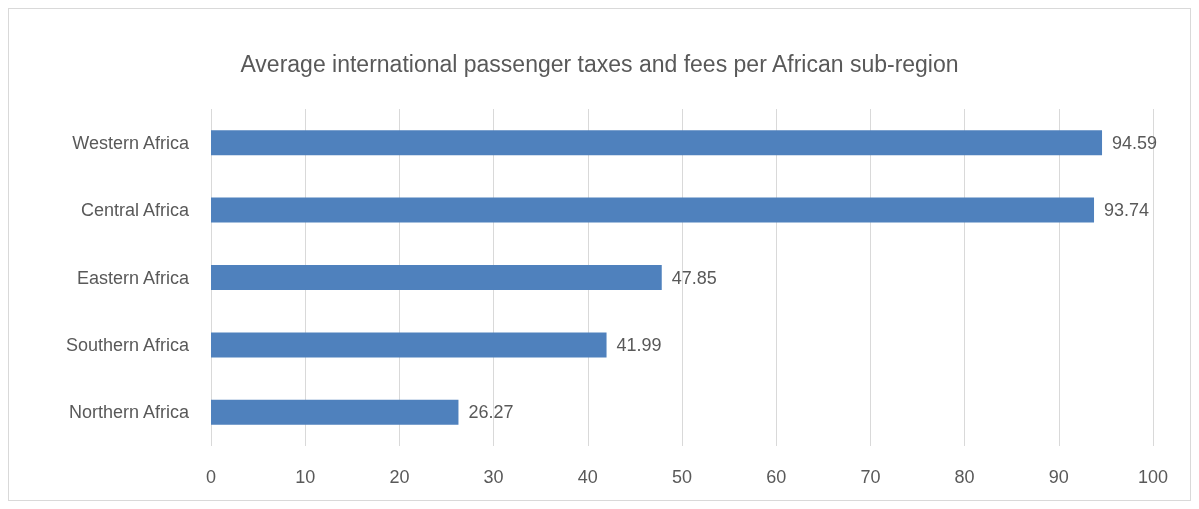  I want to click on x-tick-label: 70, so click(870, 477).